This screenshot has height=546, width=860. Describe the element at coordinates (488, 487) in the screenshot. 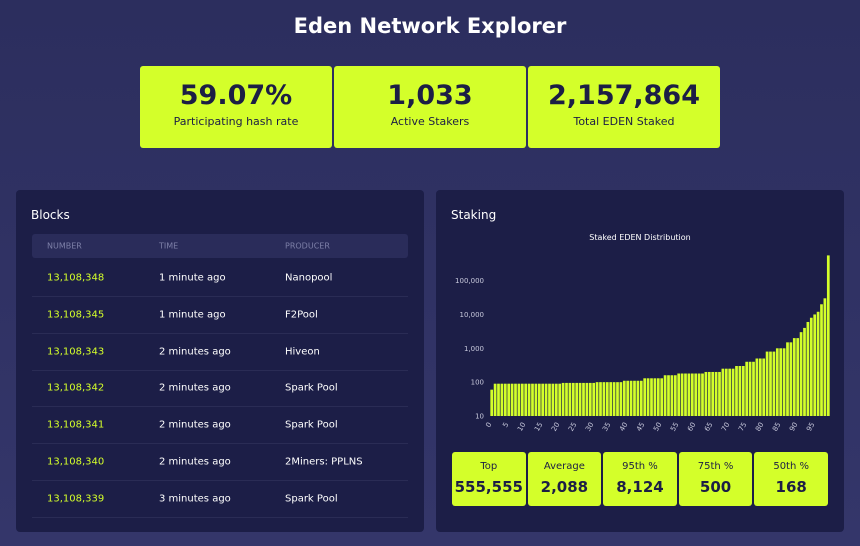

I see `summary-value: 555,555` at that location.